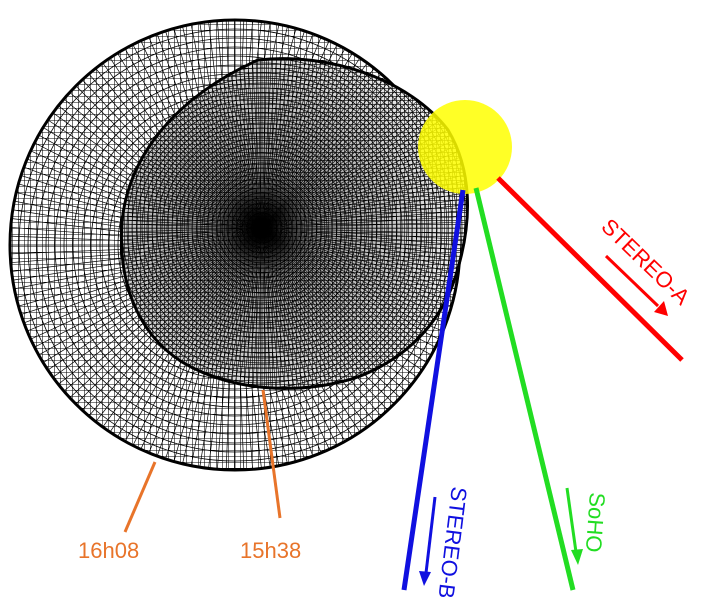  Describe the element at coordinates (140, 497) in the screenshot. I see `time-marker-outer-line` at that location.